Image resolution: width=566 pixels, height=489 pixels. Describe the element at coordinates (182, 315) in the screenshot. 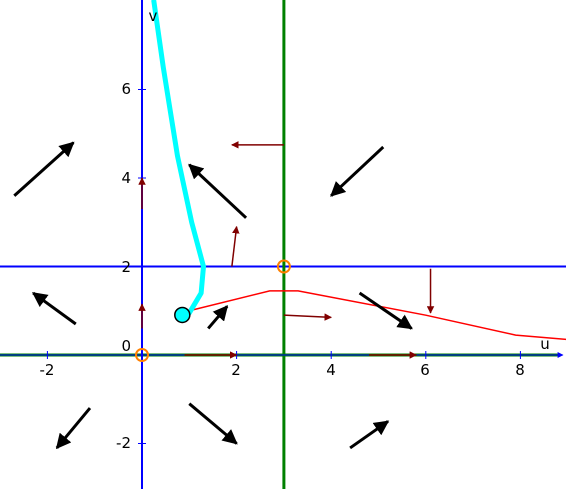

I see `trajectory-start-point` at that location.